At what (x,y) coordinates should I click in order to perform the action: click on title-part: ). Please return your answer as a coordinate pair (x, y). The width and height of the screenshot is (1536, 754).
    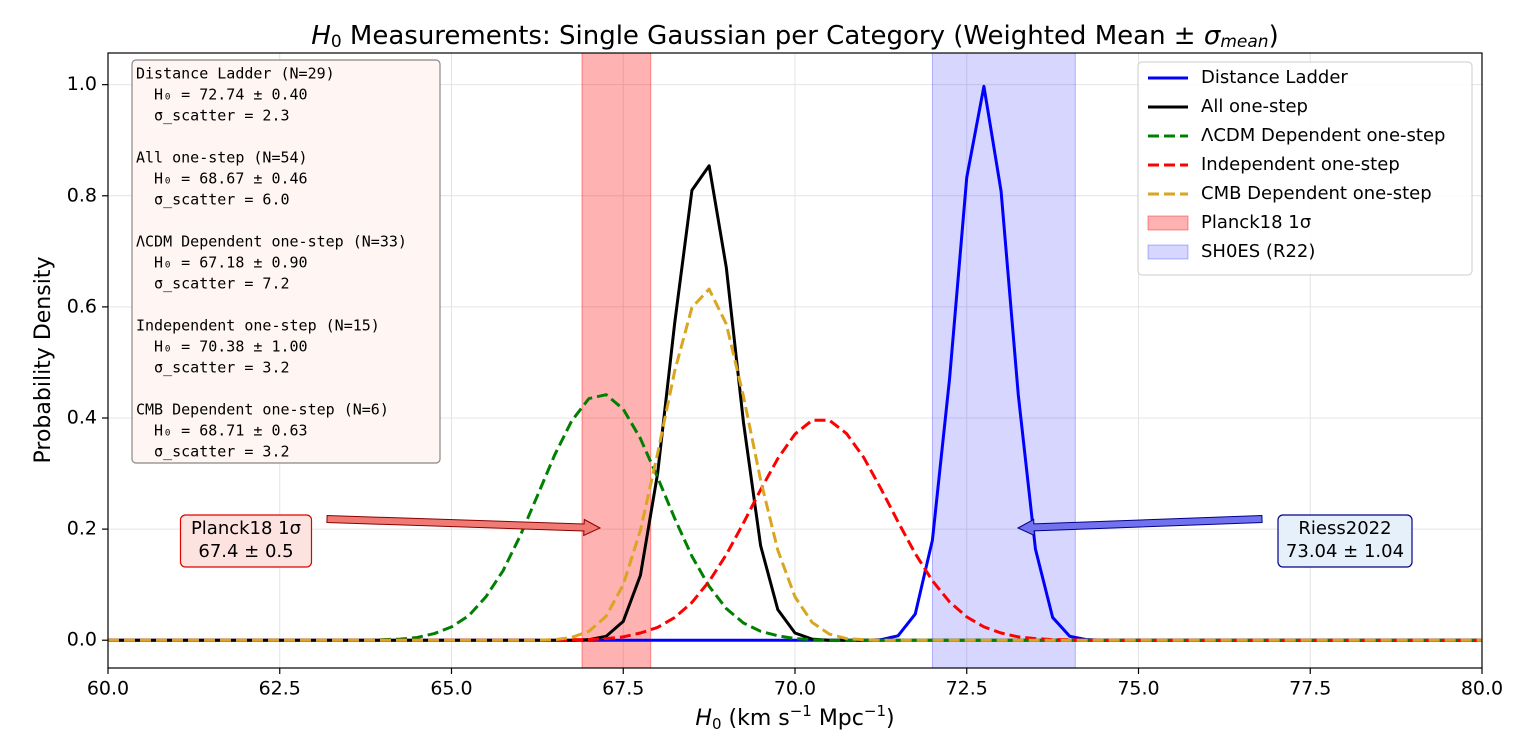
    Looking at the image, I should click on (1274, 36).